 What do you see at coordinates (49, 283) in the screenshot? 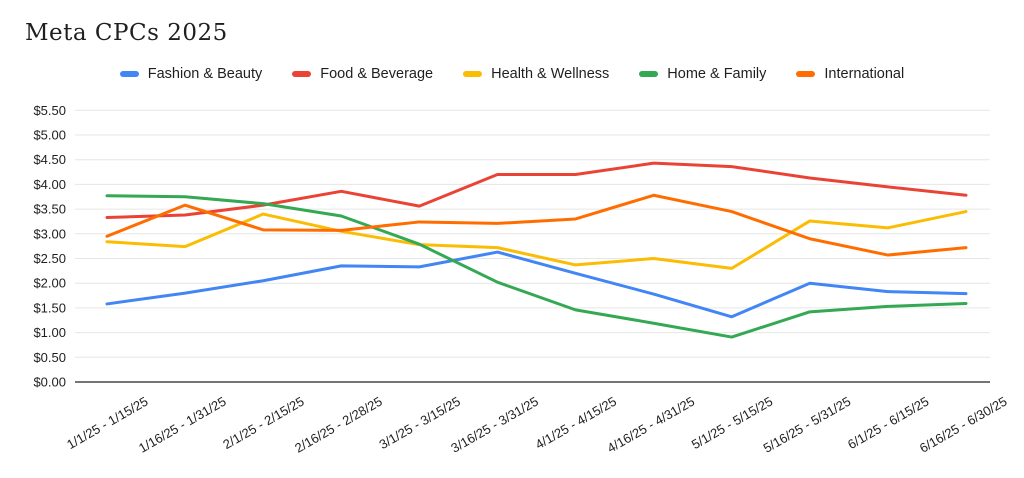
I see `y-tick-label: $2.00` at bounding box center [49, 283].